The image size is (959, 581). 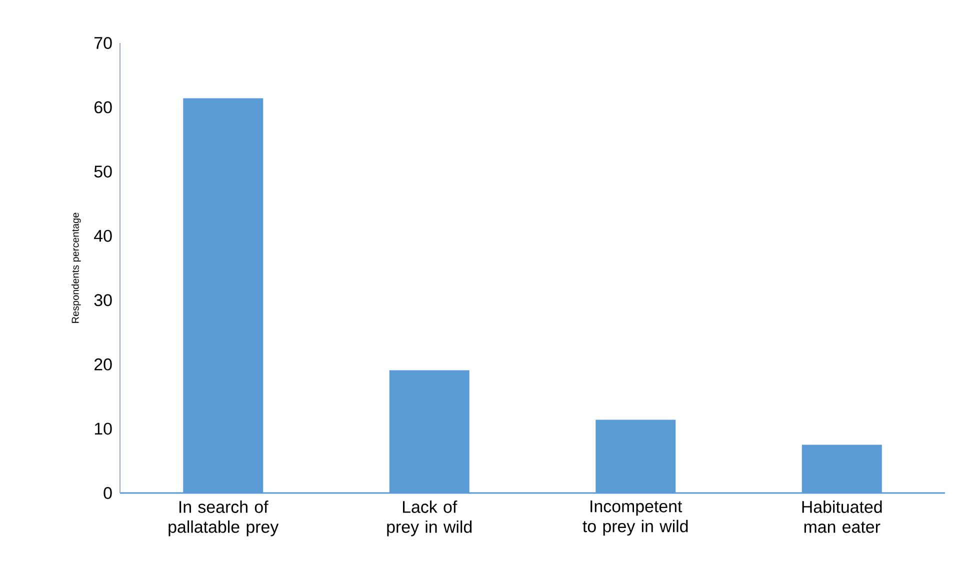 What do you see at coordinates (842, 516) in the screenshot?
I see `x-tick-label: Habituated man eater` at bounding box center [842, 516].